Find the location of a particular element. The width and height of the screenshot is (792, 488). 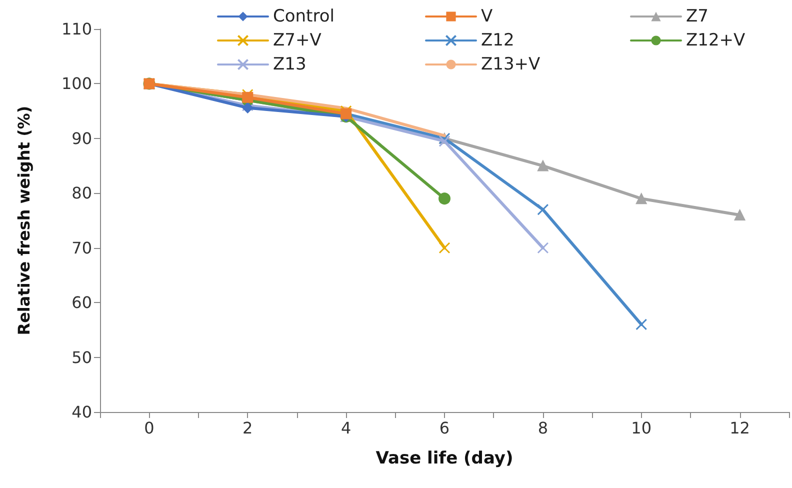

y-tick-label: 40 is located at coordinates (82, 412).